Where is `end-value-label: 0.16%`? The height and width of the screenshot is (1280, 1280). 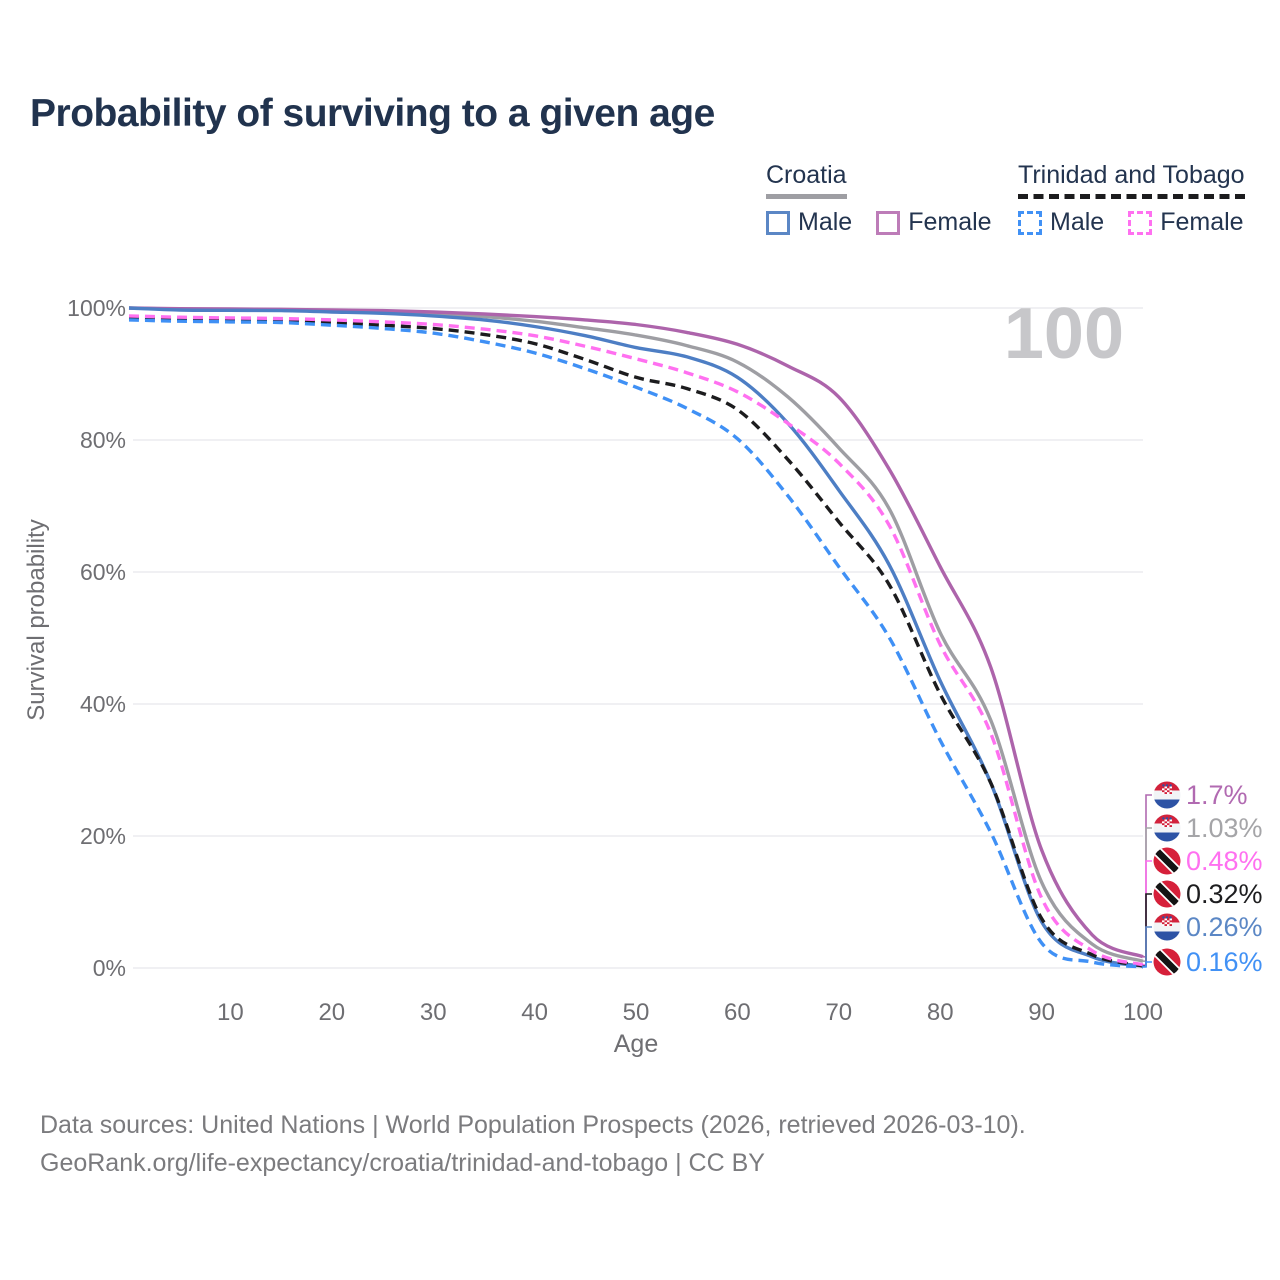 end-value-label: 0.16% is located at coordinates (1224, 962).